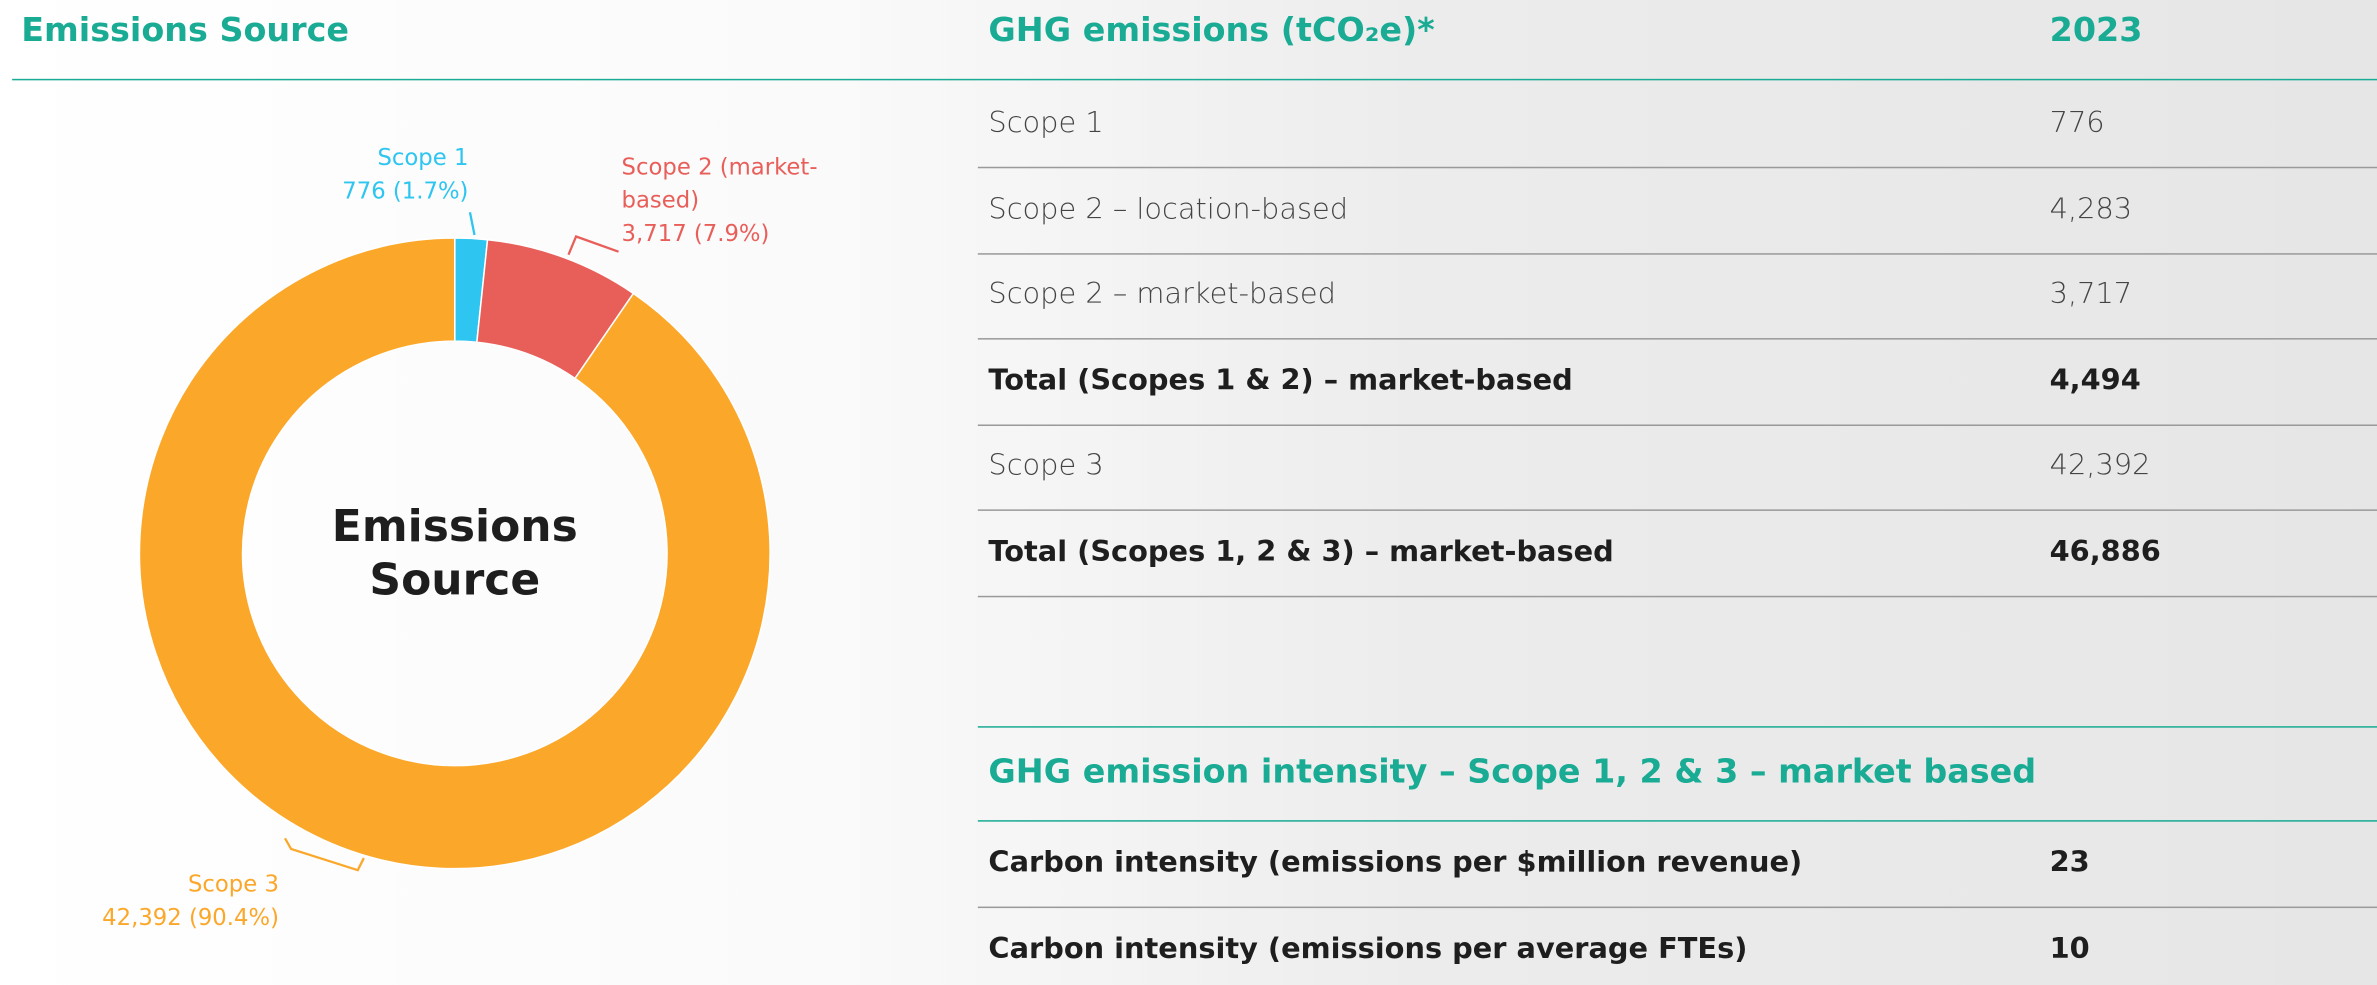 Image resolution: width=2377 pixels, height=985 pixels. I want to click on row-value: 10, so click(2069, 948).